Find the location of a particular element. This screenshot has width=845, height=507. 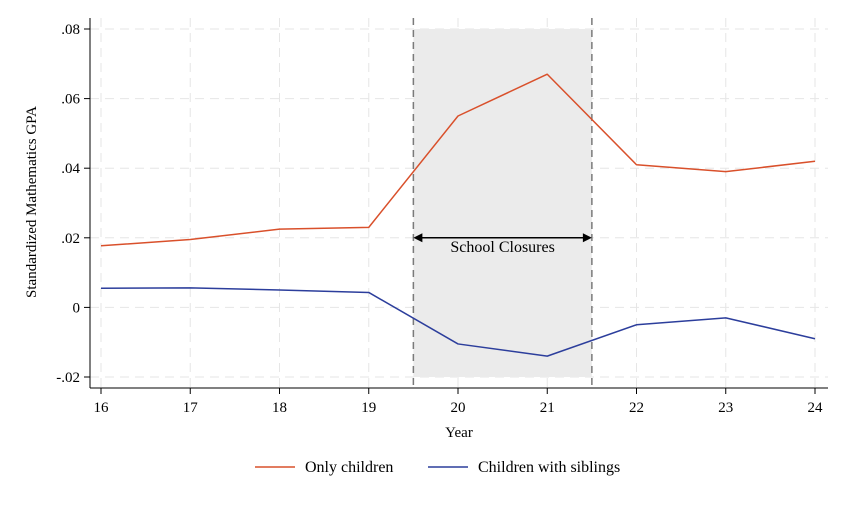

x-axis-title: Year is located at coordinates (459, 433).